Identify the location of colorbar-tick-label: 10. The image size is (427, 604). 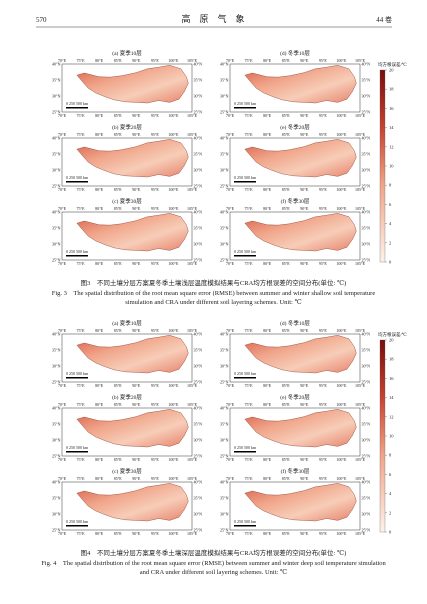
(391, 436).